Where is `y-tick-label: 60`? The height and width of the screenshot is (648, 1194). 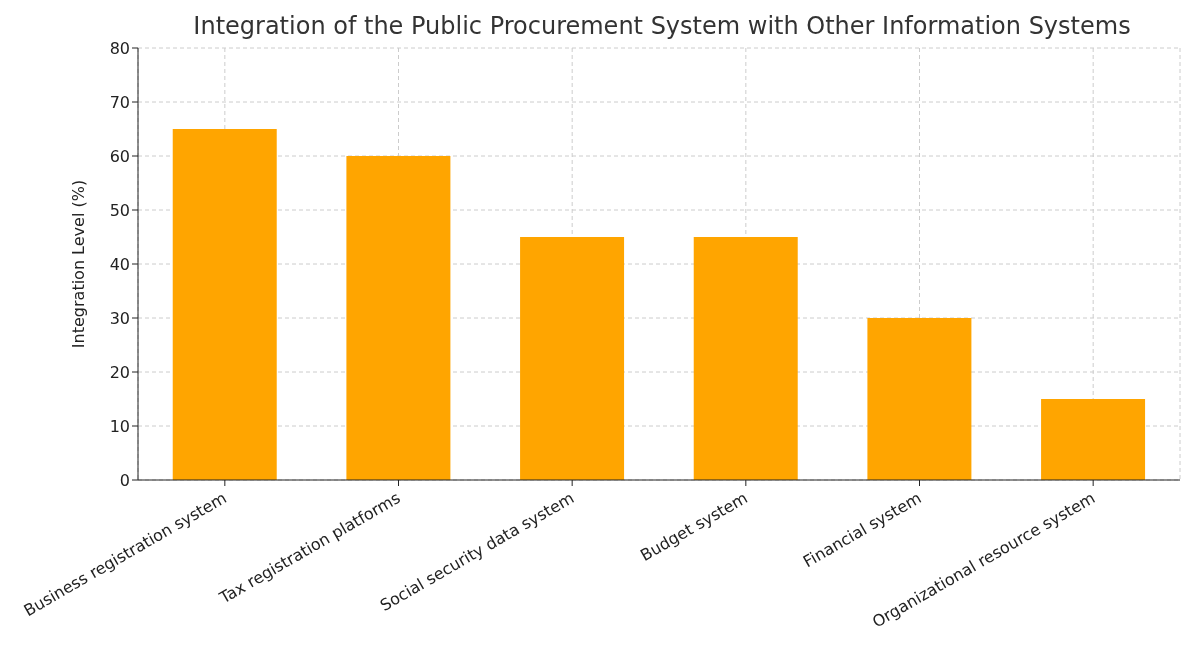 y-tick-label: 60 is located at coordinates (119, 156).